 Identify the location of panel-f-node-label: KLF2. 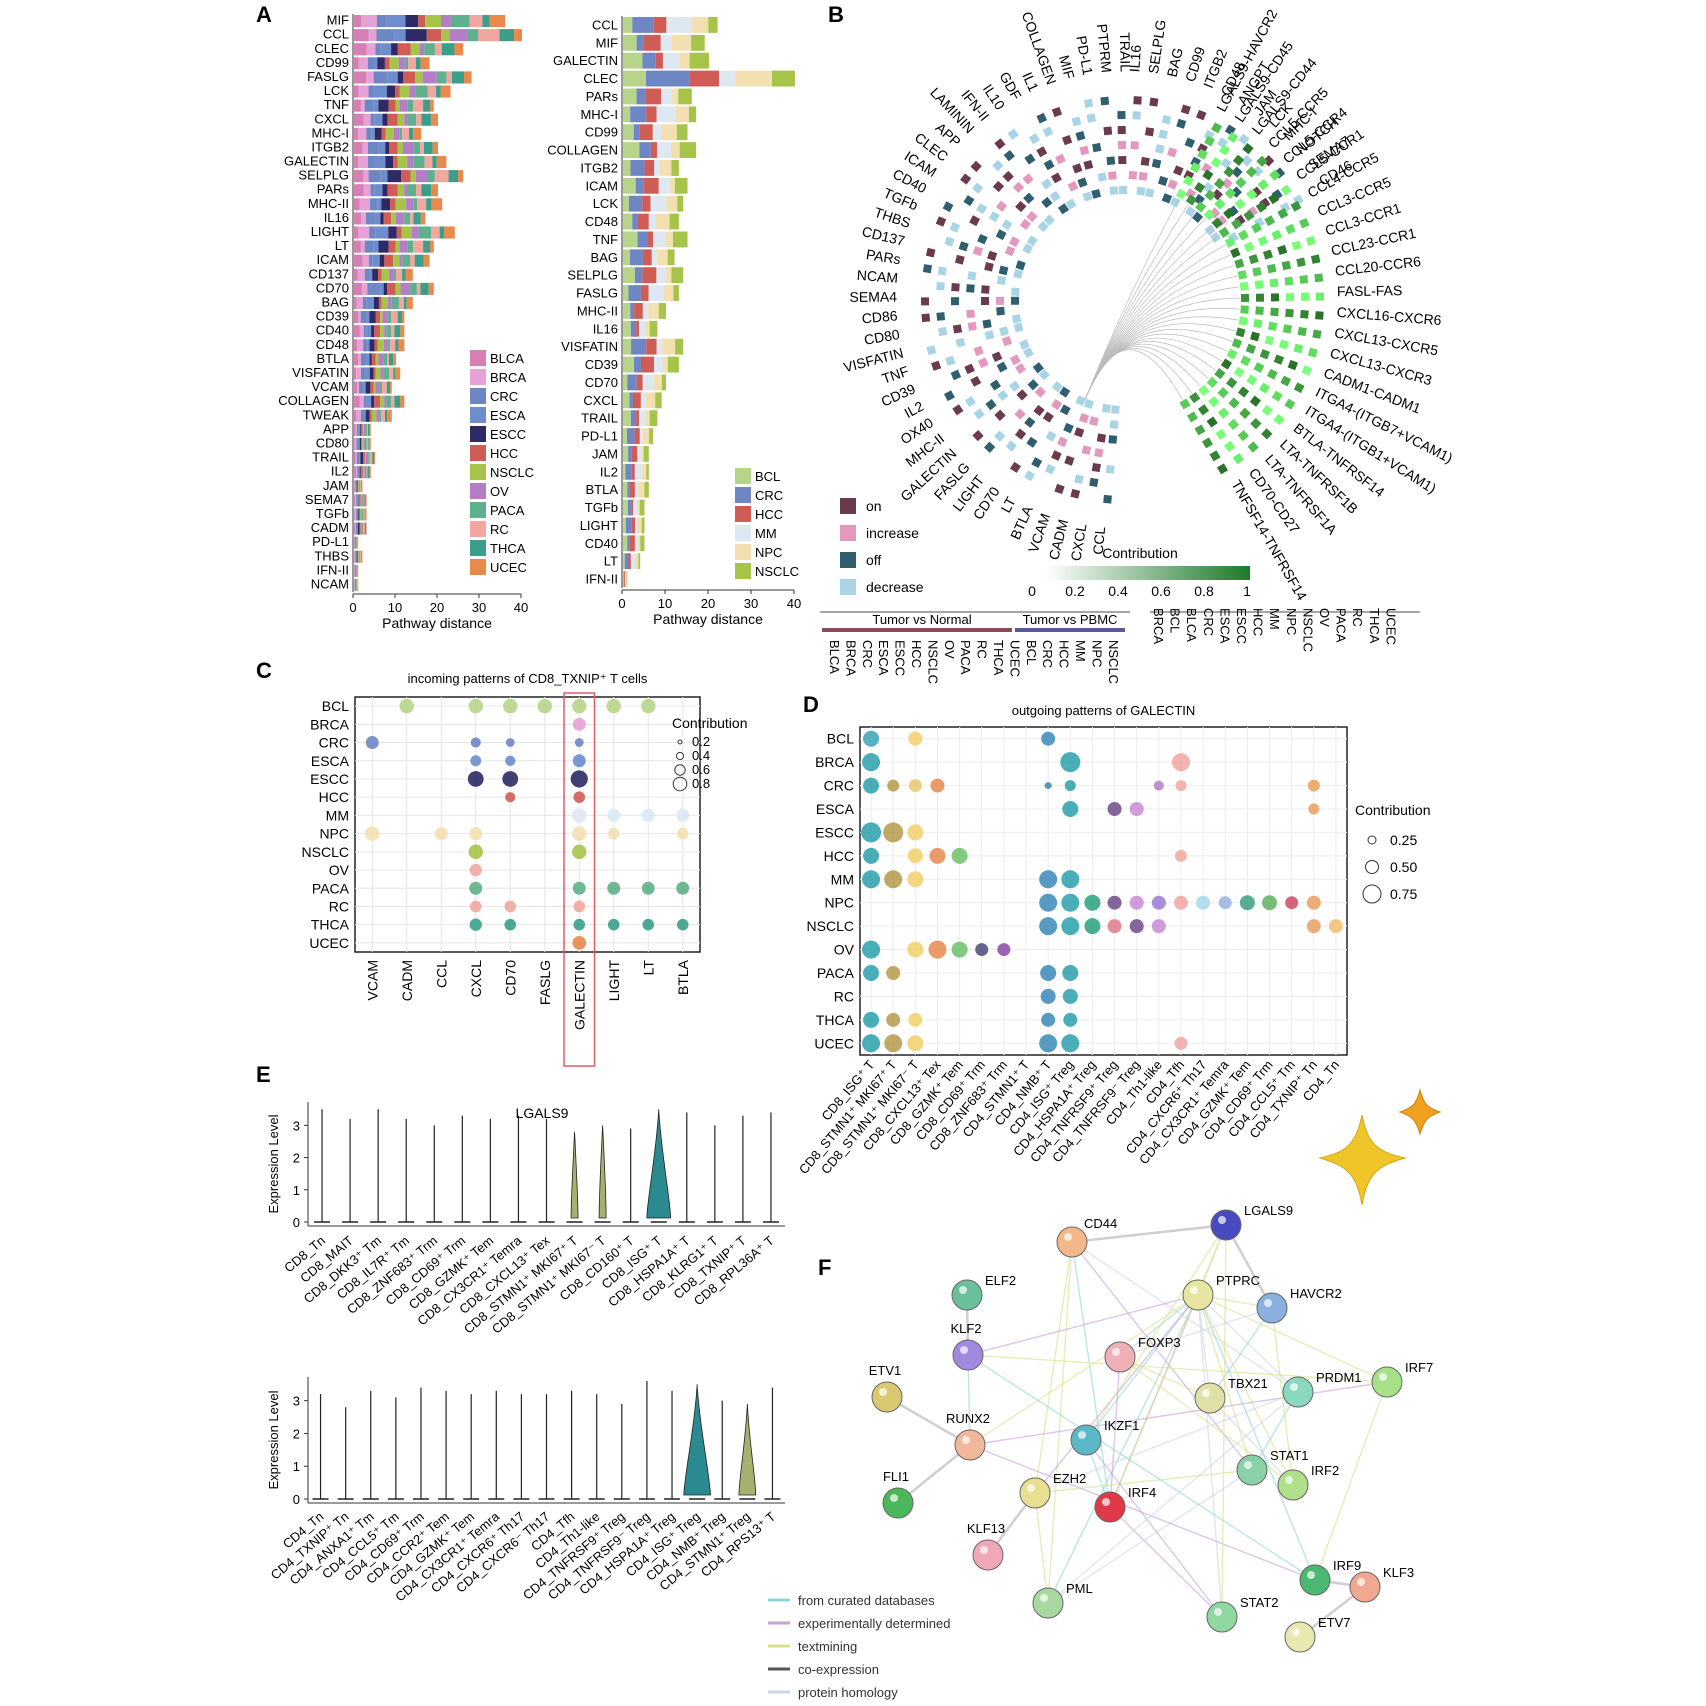
(965, 1328).